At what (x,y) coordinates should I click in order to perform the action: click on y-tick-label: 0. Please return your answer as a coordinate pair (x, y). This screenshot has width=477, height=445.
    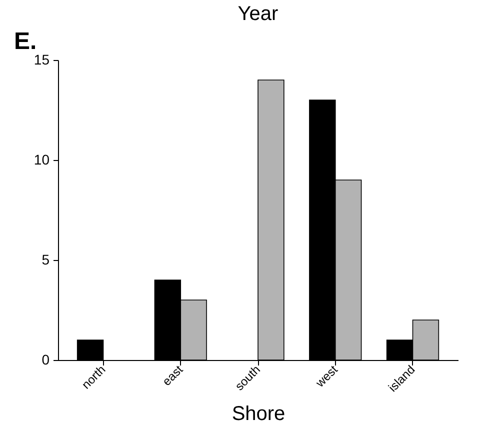
    Looking at the image, I should click on (46, 360).